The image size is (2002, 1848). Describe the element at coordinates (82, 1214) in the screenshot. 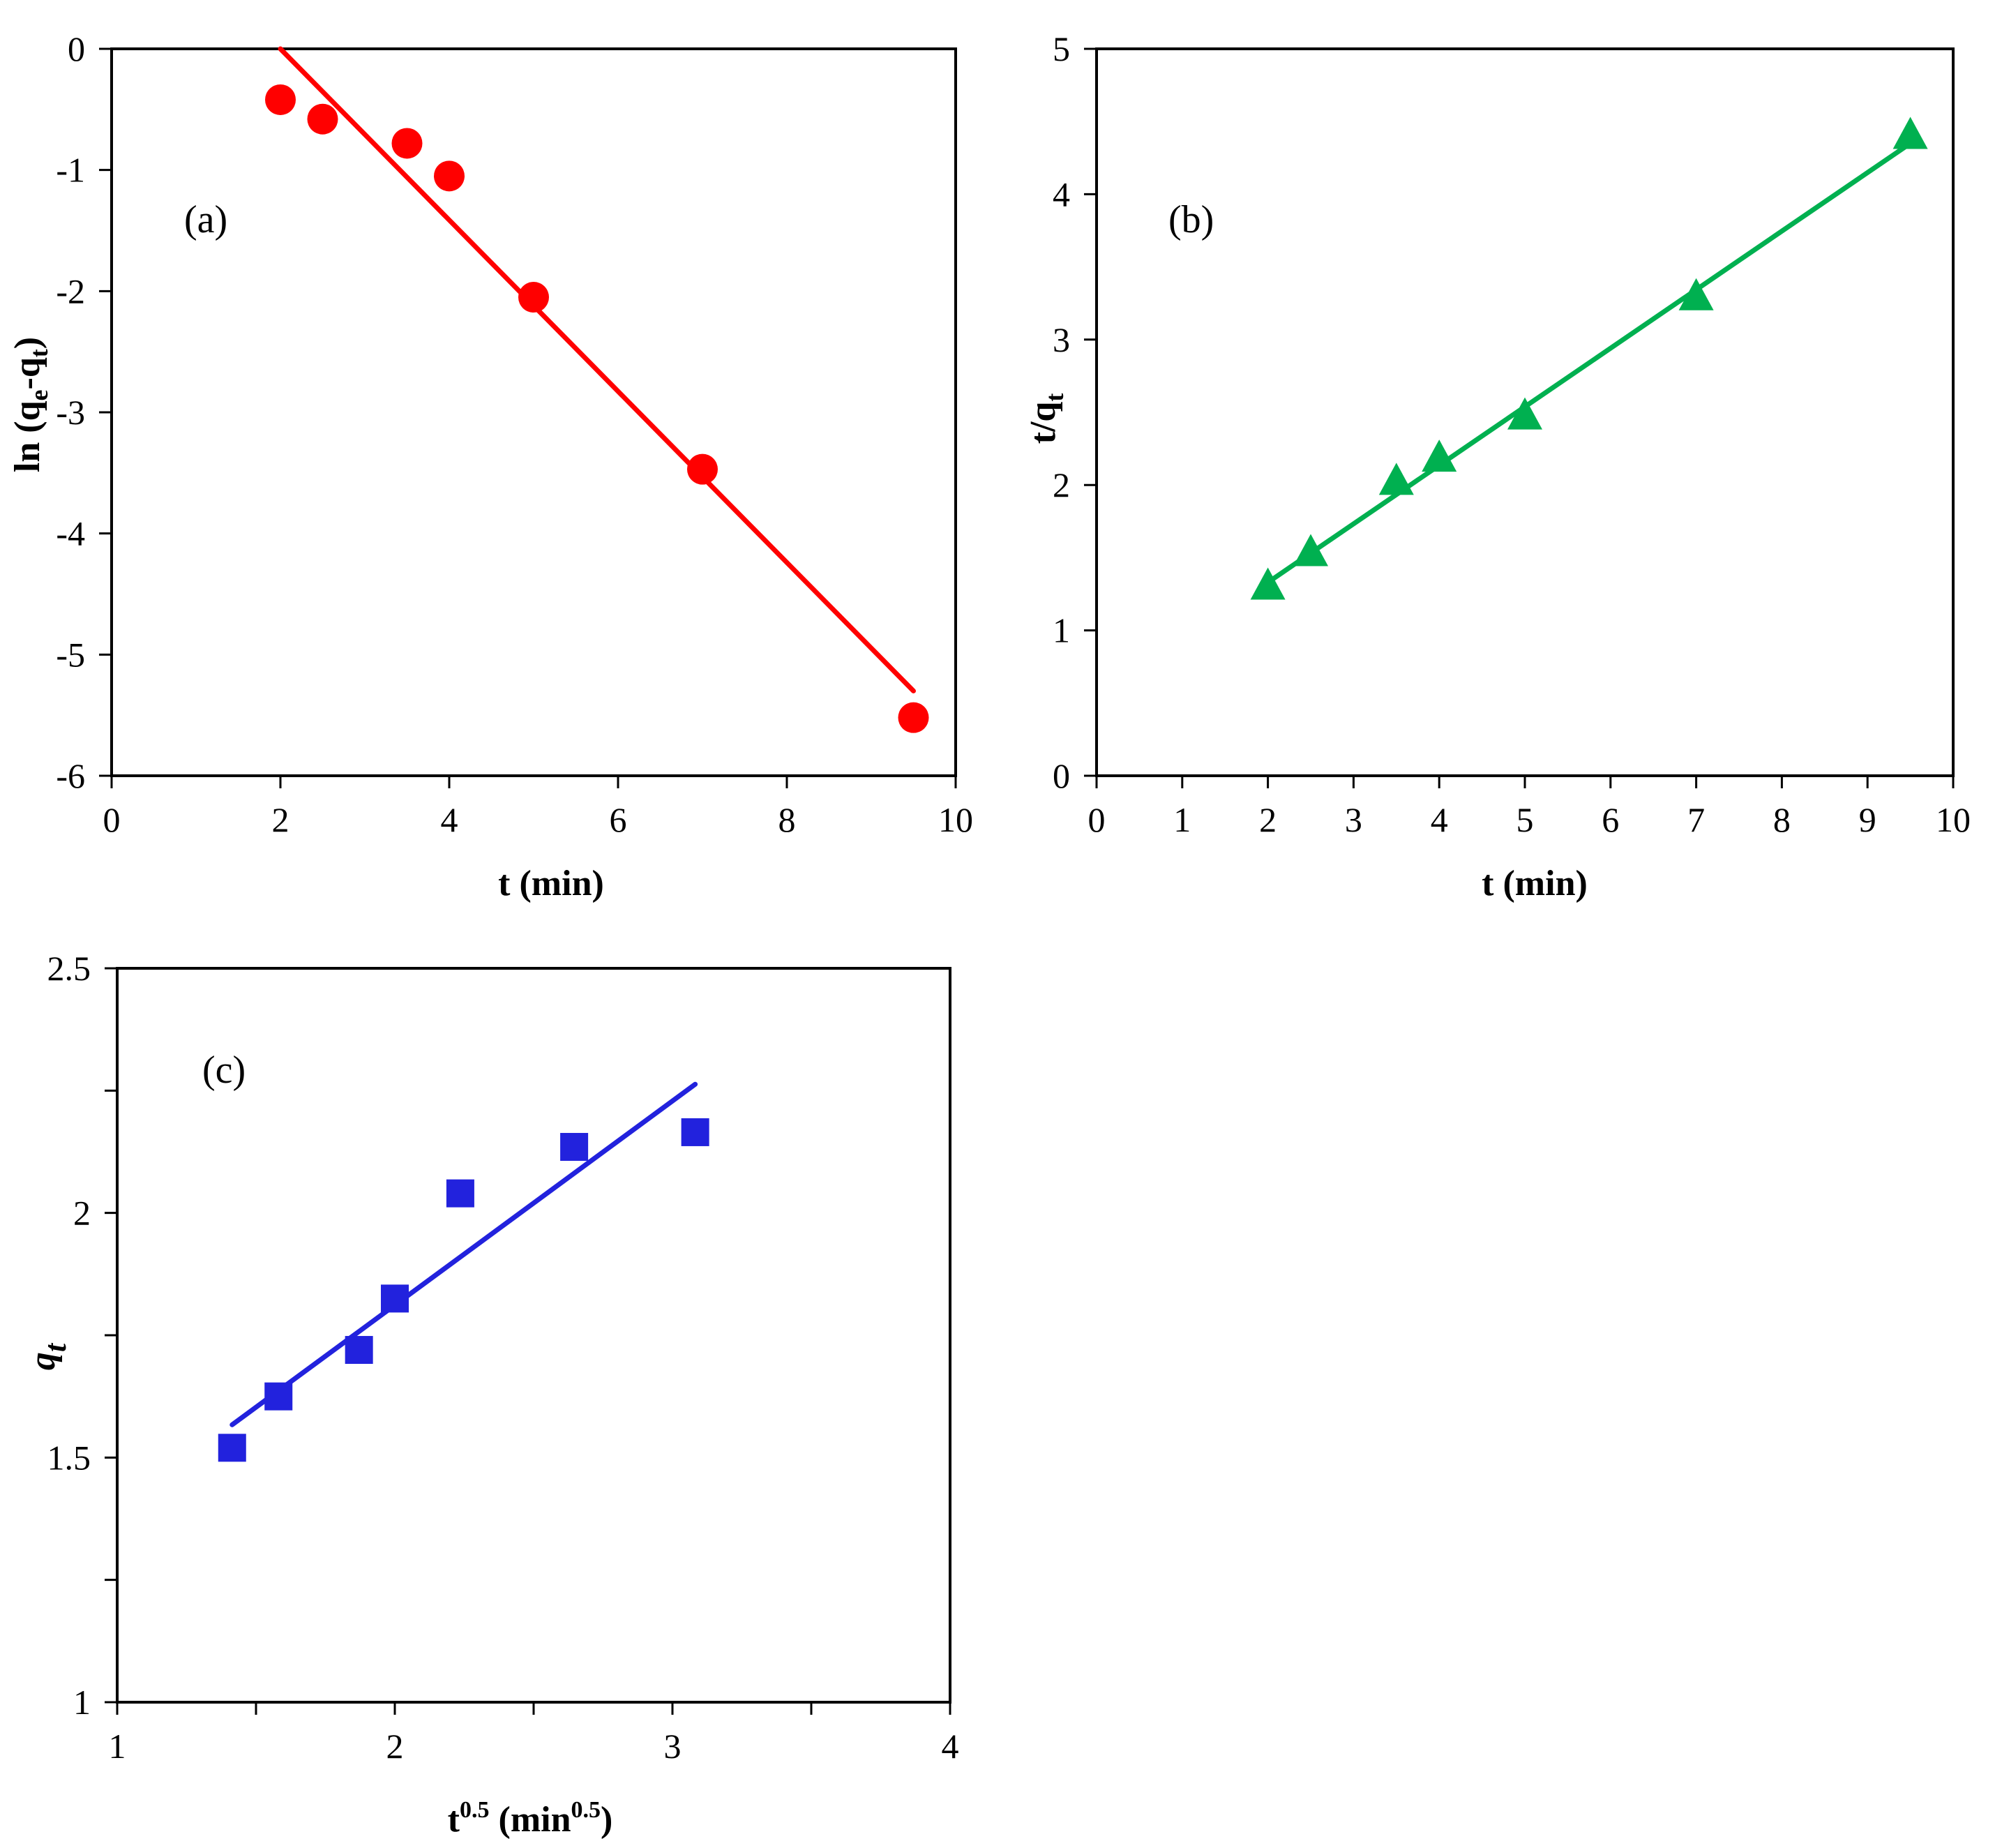

I see `panel-c-y-tick-label: 2` at that location.